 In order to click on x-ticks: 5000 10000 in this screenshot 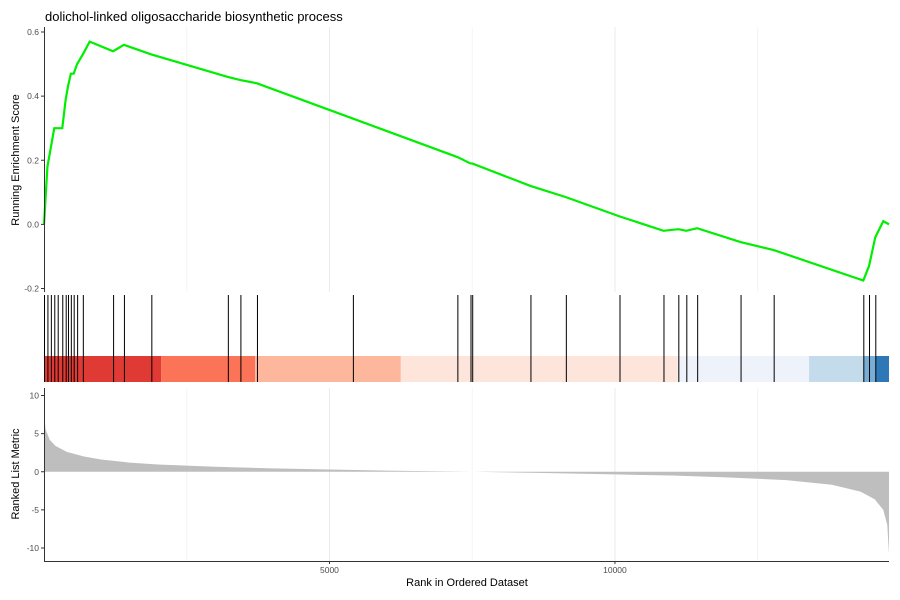, I will do `click(473, 568)`.